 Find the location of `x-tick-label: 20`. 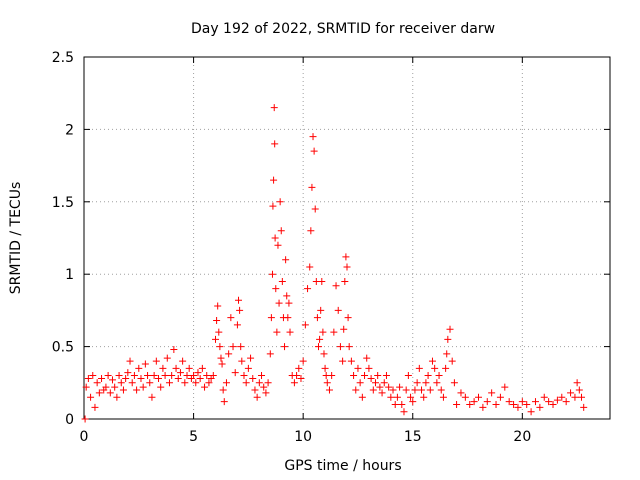

x-tick-label: 20 is located at coordinates (522, 437).